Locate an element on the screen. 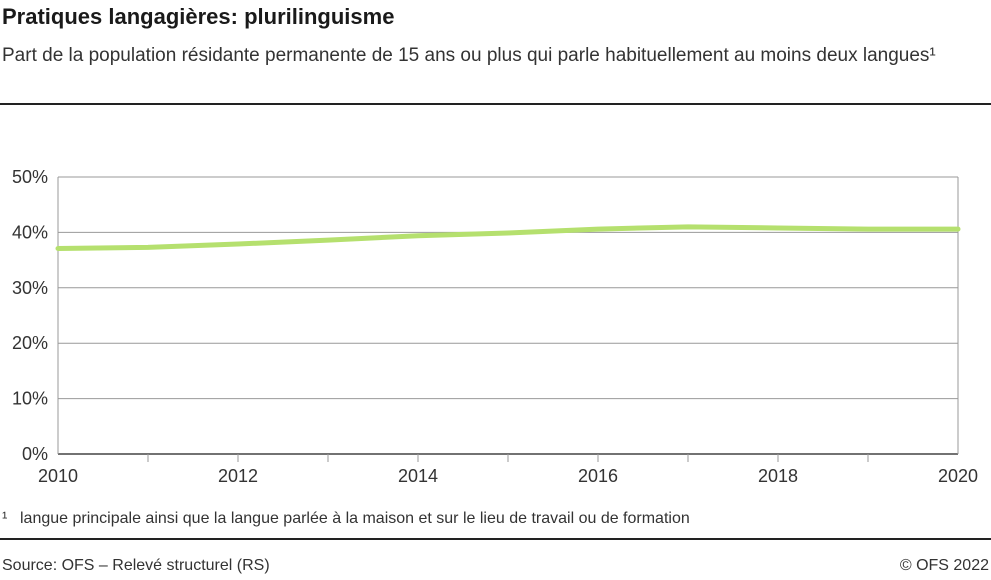  y-tick-label: 50% is located at coordinates (30, 177).